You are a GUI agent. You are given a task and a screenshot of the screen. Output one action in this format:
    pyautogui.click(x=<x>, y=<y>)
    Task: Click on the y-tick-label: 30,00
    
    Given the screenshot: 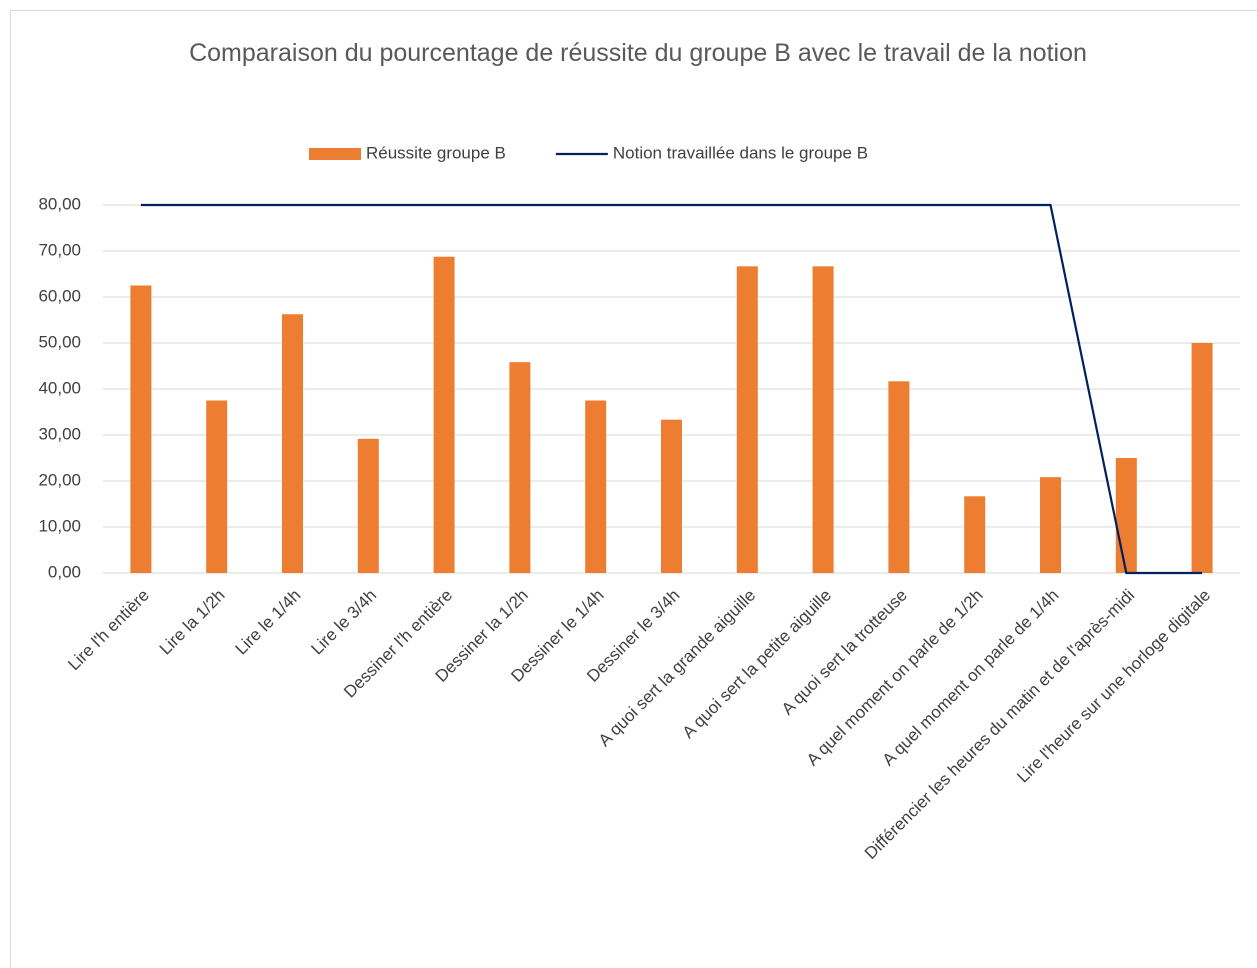 What is the action you would take?
    pyautogui.click(x=59, y=433)
    